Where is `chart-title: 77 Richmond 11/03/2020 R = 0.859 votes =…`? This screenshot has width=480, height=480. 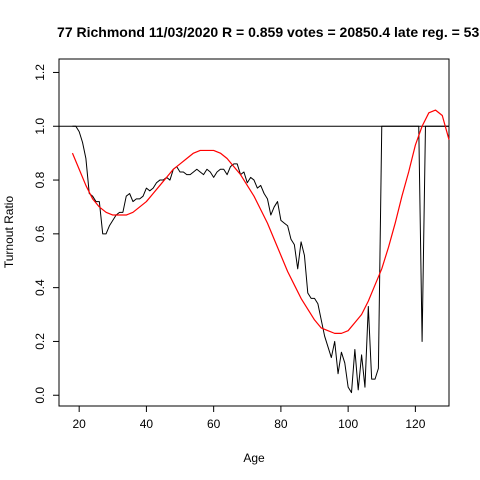 chart-title: 77 Richmond 11/03/2020 R = 0.859 votes =… is located at coordinates (268, 32).